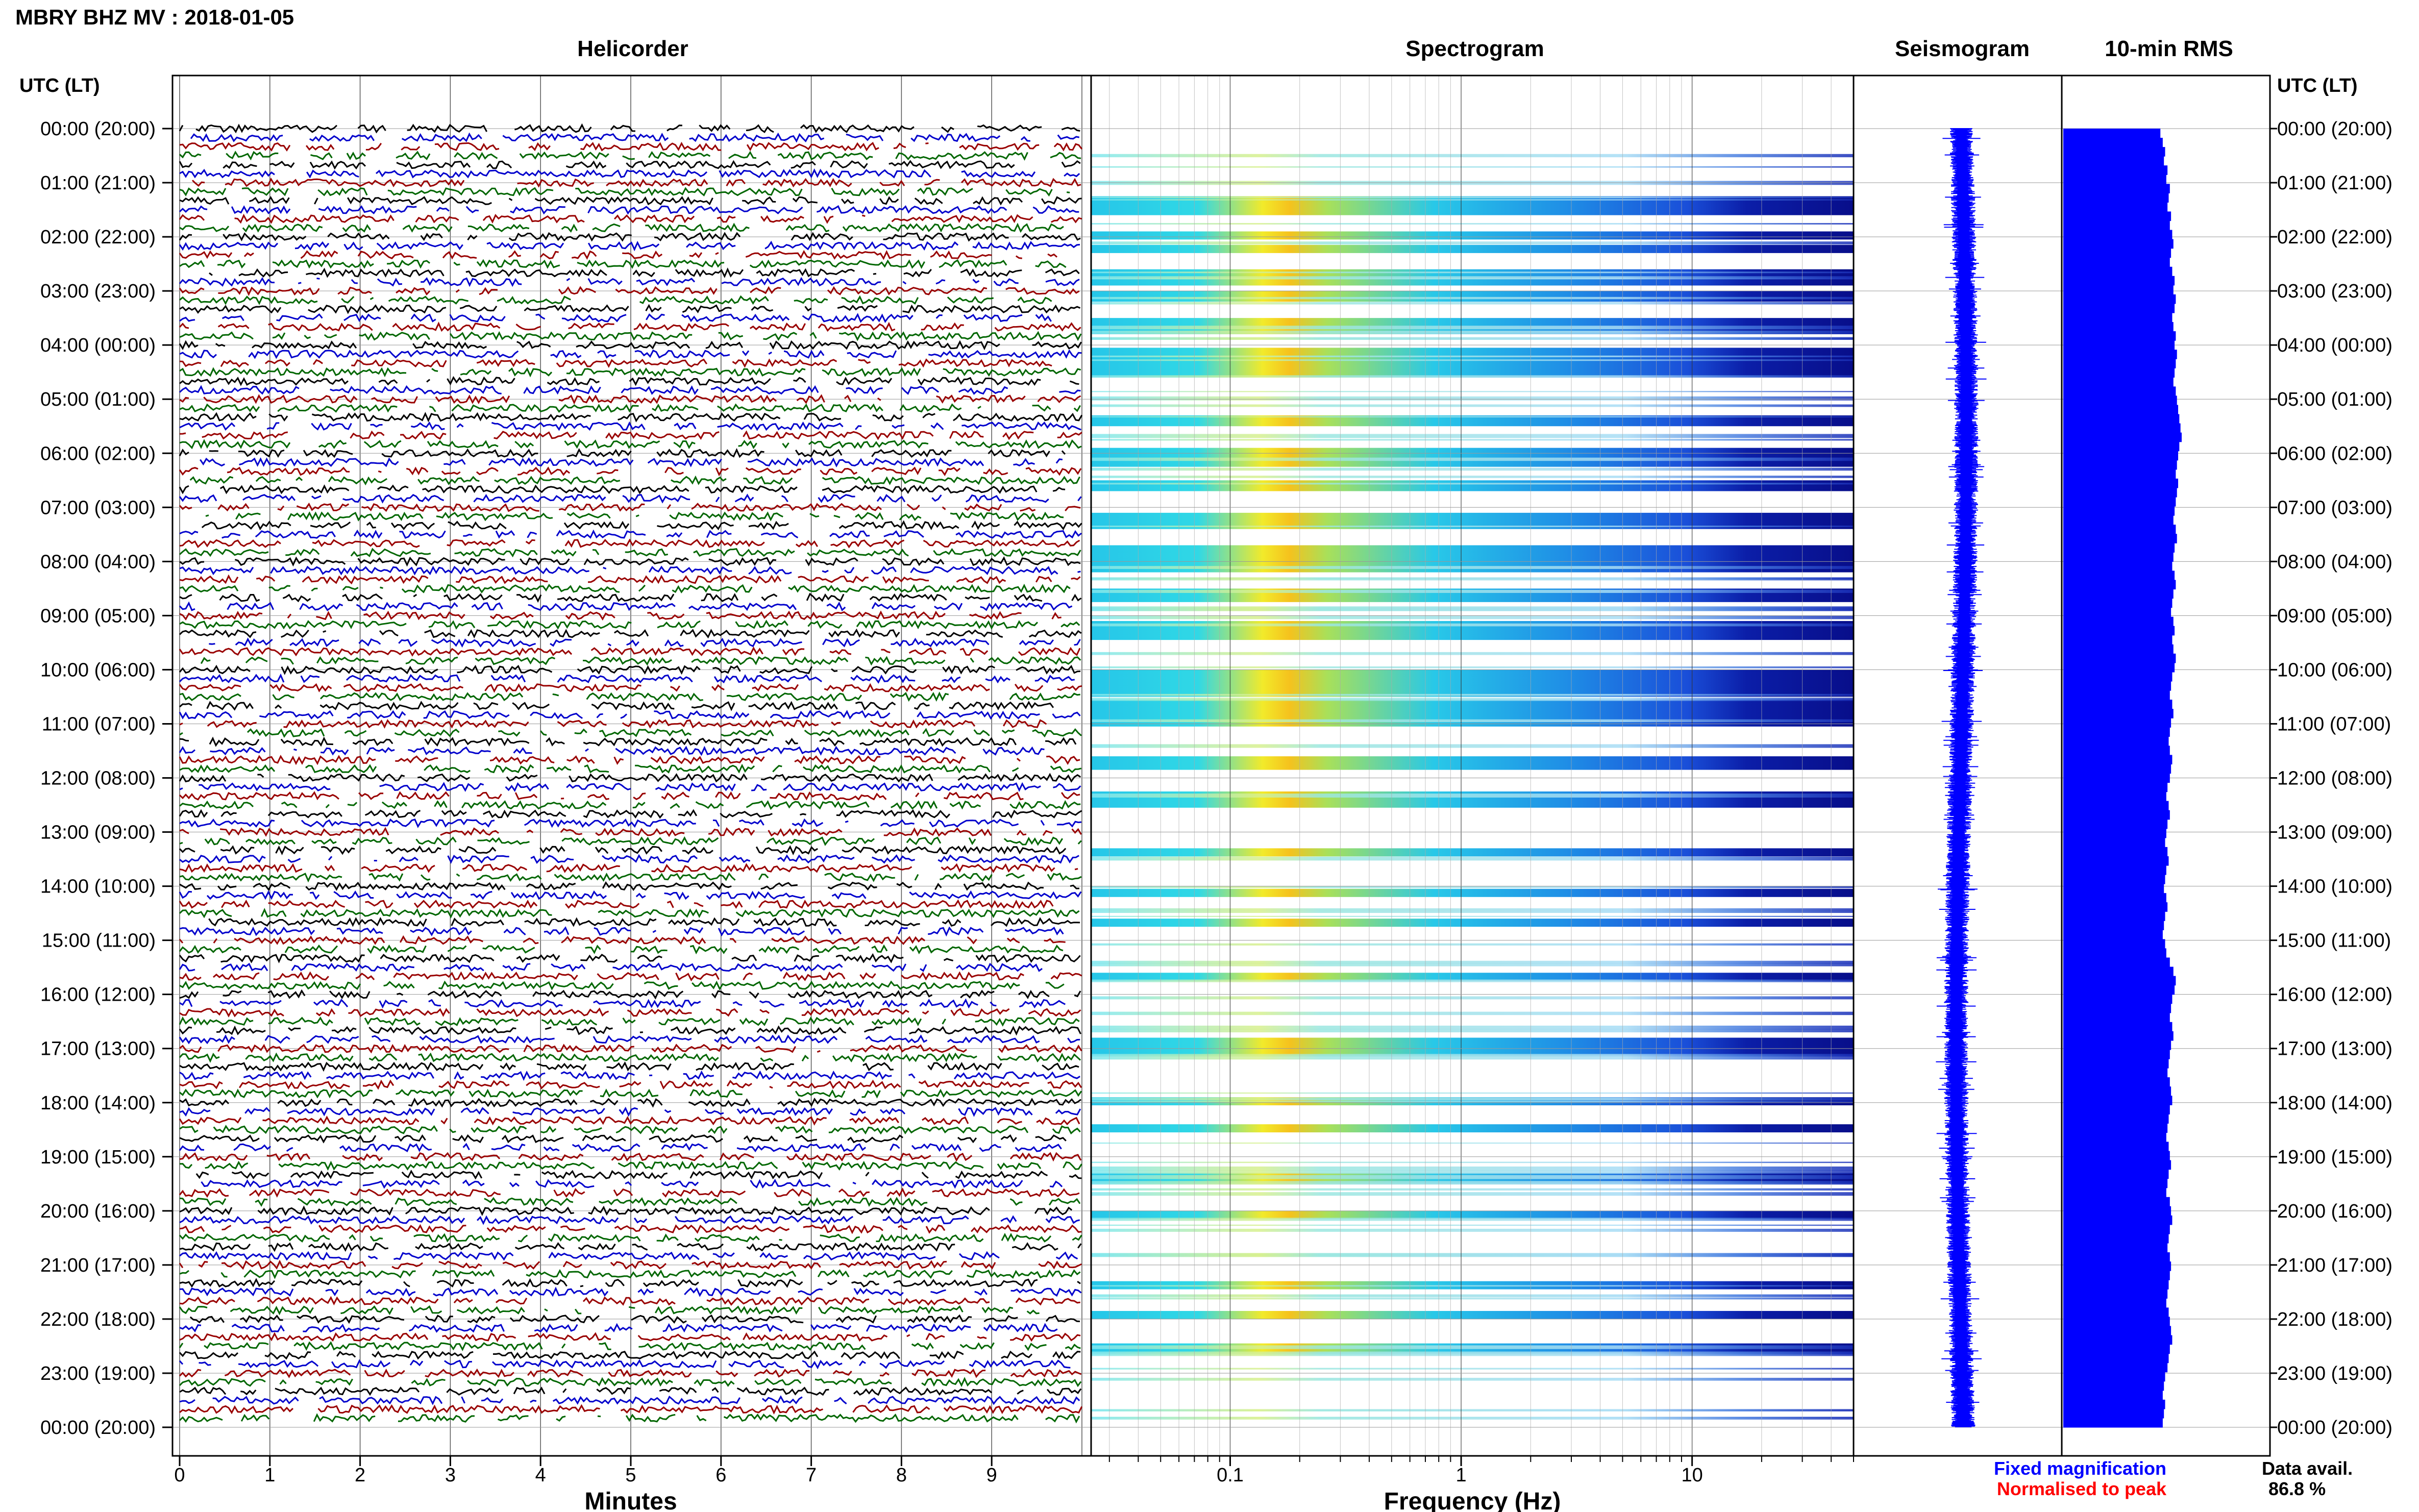  What do you see at coordinates (2334, 1157) in the screenshot?
I see `hour-label-right: 19:00 (15:00)` at bounding box center [2334, 1157].